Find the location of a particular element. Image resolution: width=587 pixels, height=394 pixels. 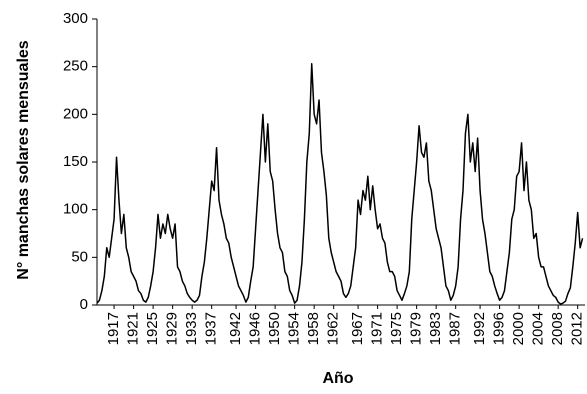

x-tick-label: 1946 is located at coordinates (255, 328).